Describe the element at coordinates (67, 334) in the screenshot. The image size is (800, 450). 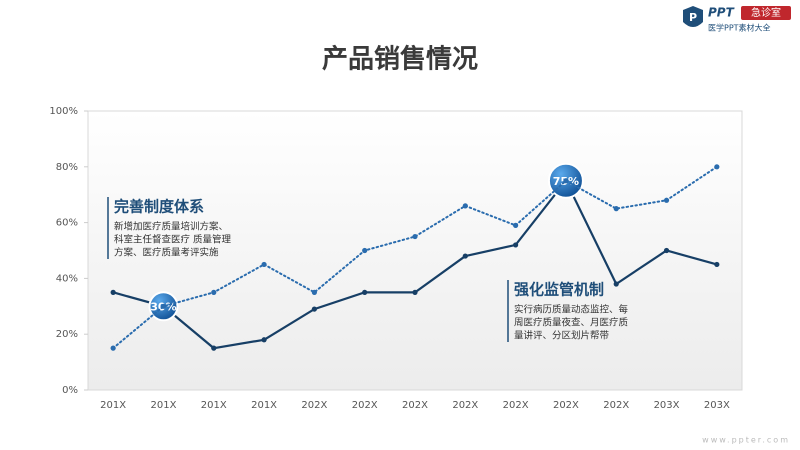
I see `y-tick-label: 20%` at that location.